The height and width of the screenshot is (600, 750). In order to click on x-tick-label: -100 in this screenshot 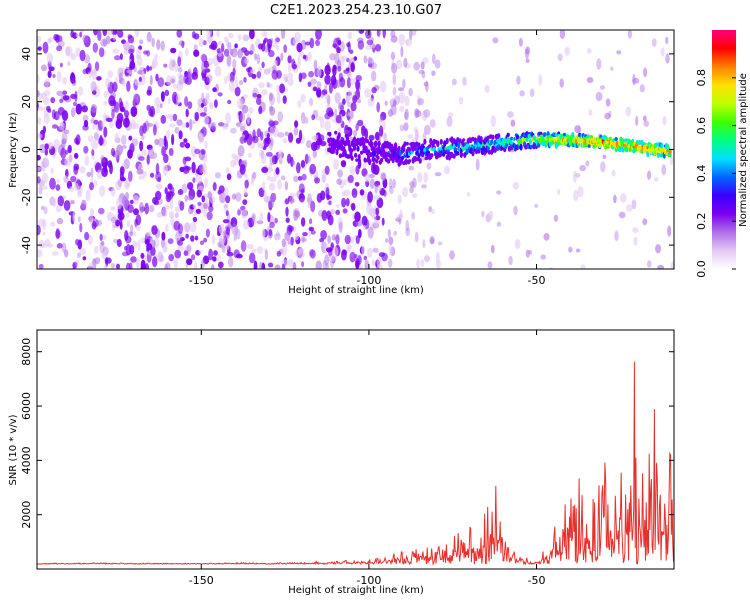, I will do `click(368, 280)`.